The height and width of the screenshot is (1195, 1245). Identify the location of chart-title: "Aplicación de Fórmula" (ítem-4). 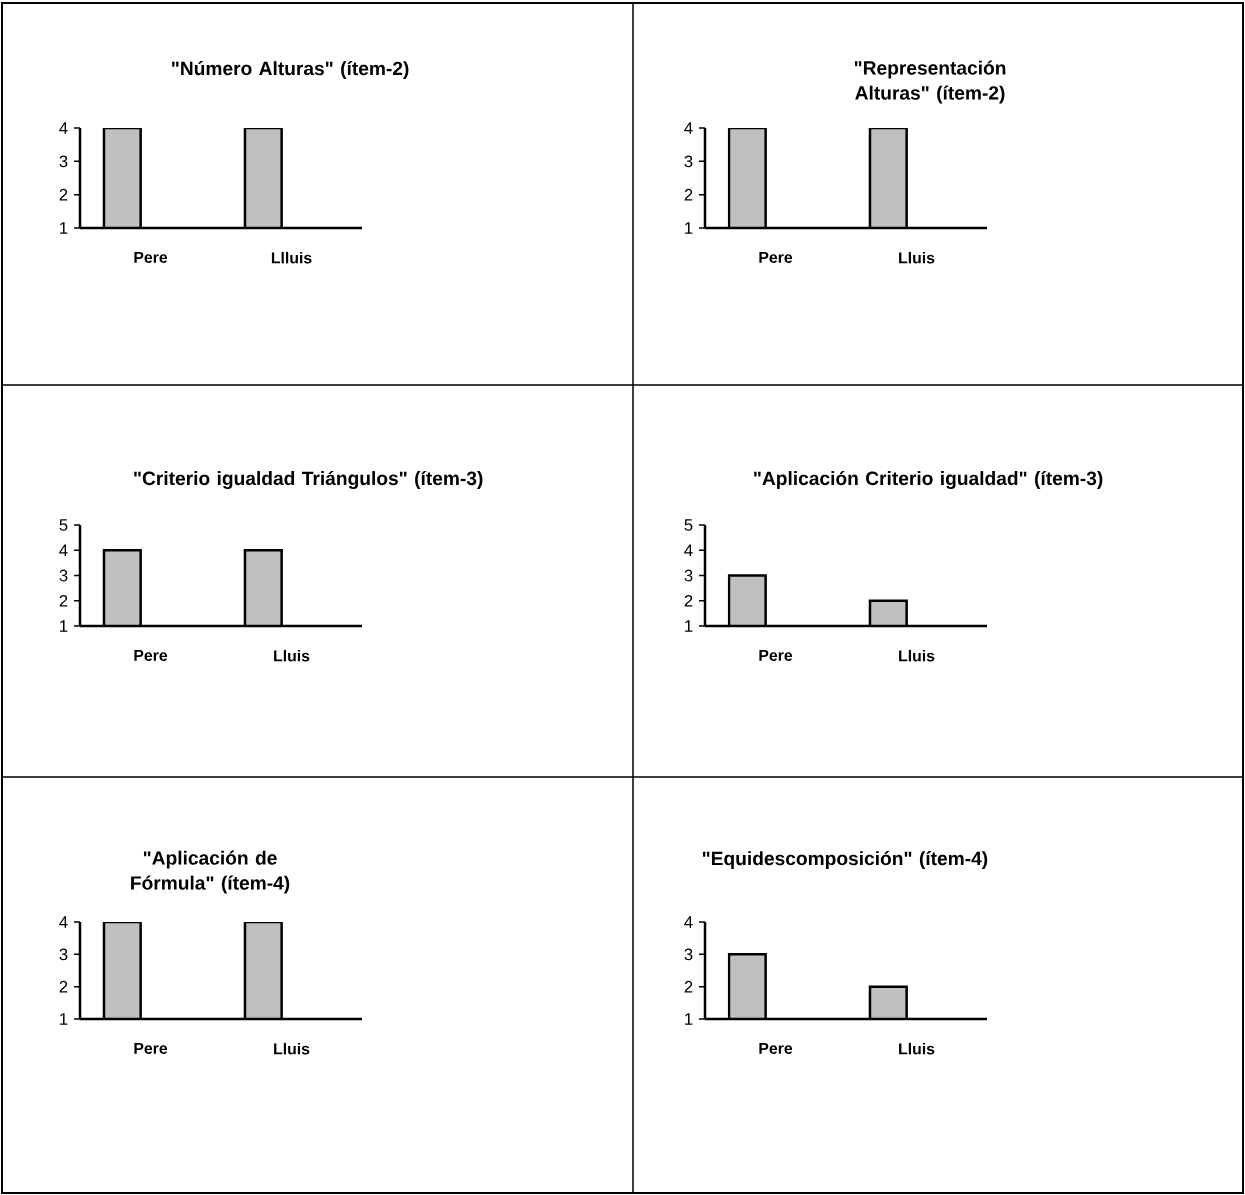
(210, 872).